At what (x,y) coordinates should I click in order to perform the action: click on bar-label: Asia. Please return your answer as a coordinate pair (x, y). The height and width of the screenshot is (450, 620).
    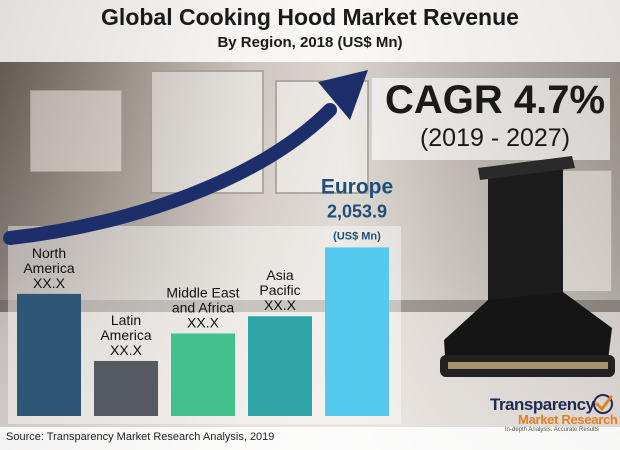
    Looking at the image, I should click on (279, 275).